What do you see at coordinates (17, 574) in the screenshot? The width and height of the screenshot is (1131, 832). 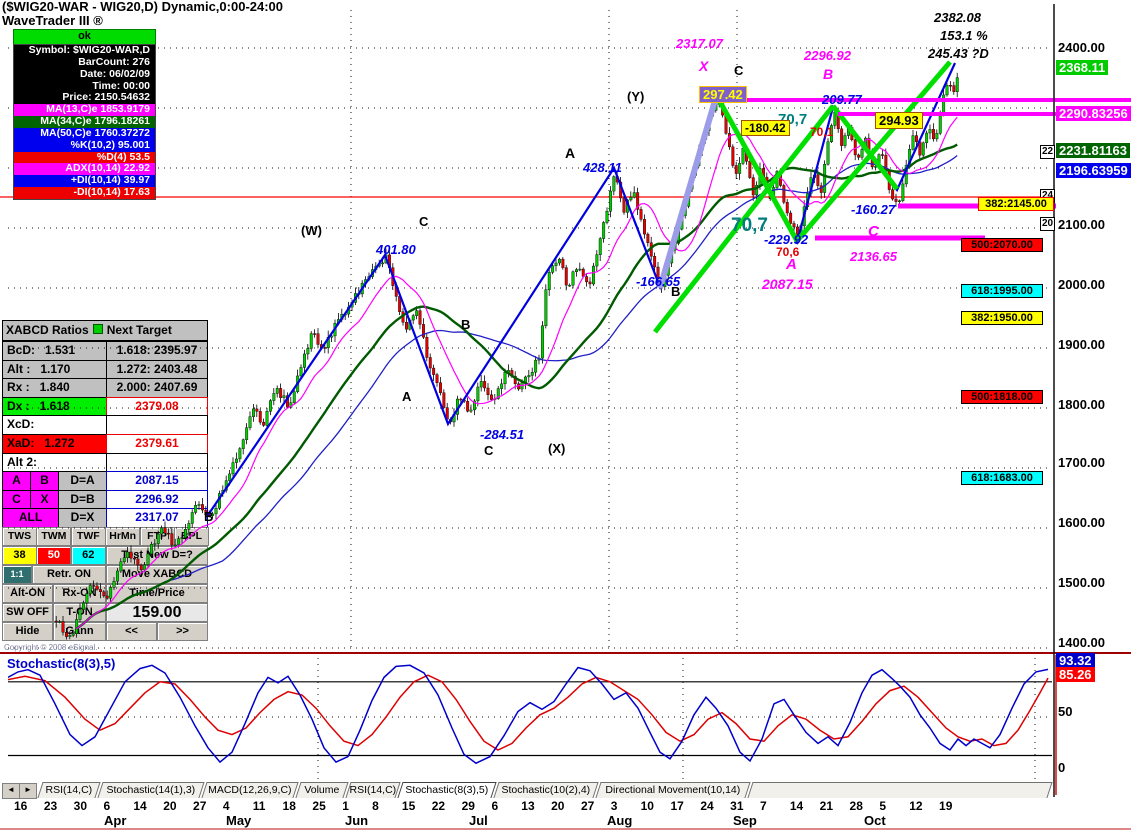 I see `panel-button-1-1: 1:1` at bounding box center [17, 574].